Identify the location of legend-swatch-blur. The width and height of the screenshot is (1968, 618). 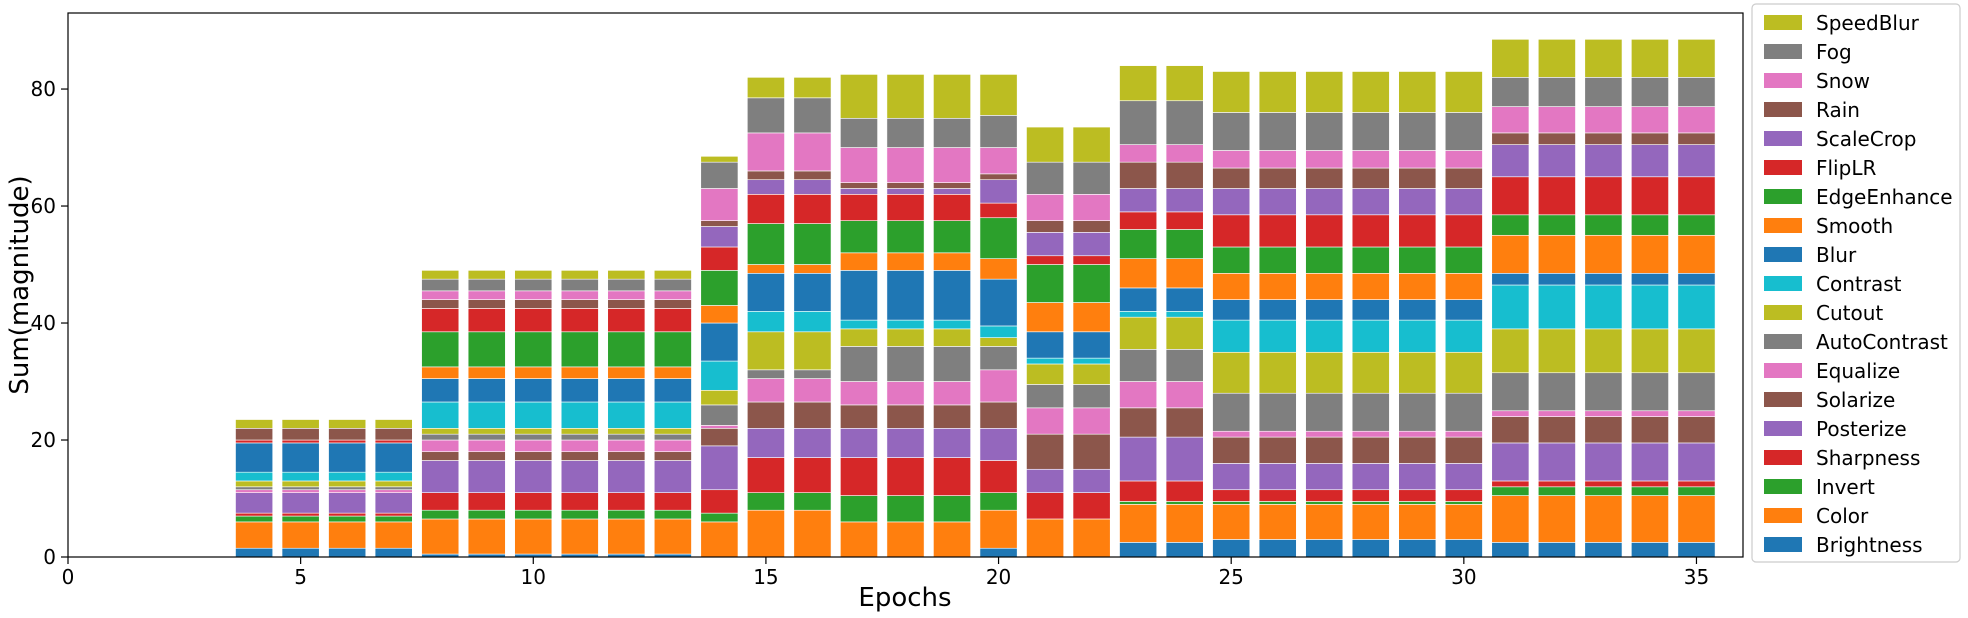
(1783, 254).